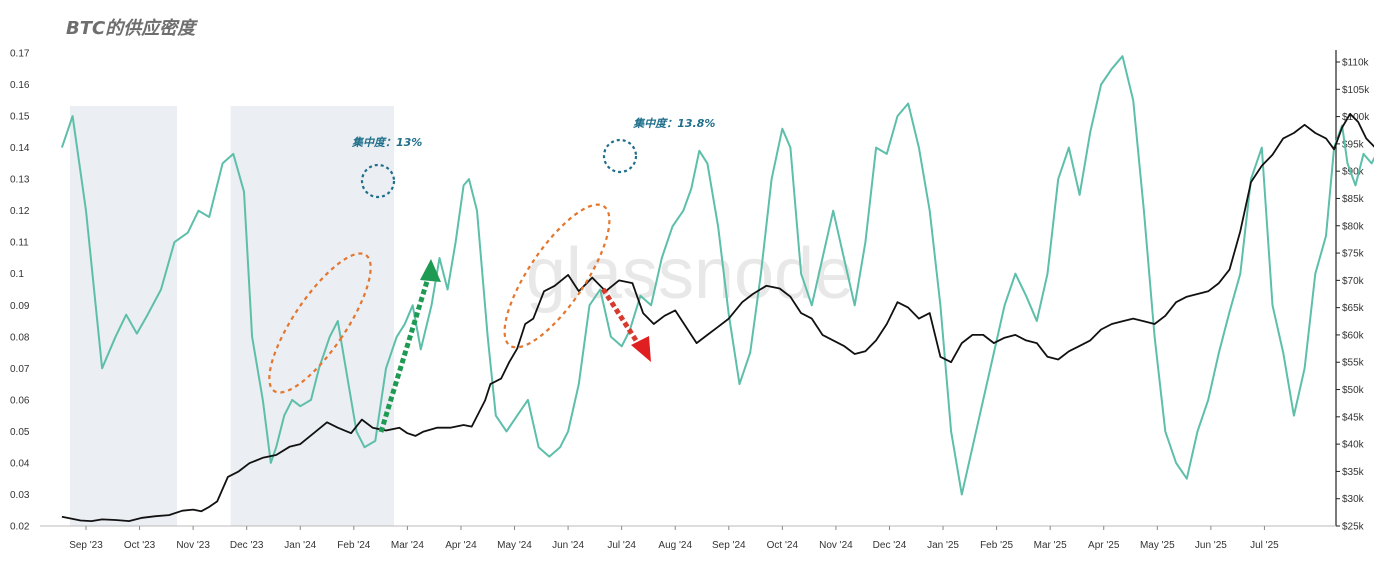 The width and height of the screenshot is (1374, 575). Describe the element at coordinates (247, 545) in the screenshot. I see `x-tick-label: Dec '23` at that location.